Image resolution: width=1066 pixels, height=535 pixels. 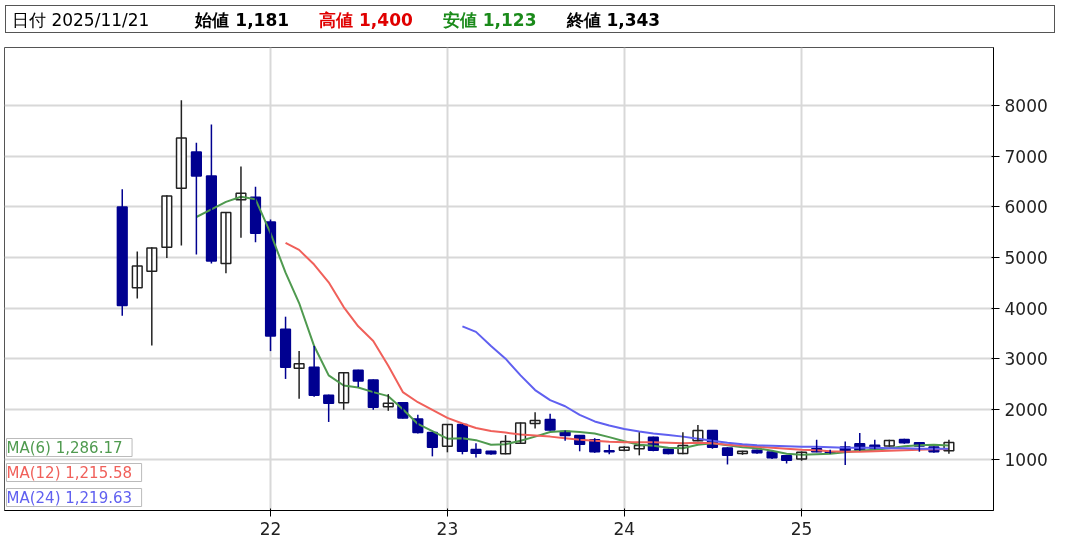 What do you see at coordinates (1026, 156) in the screenshot?
I see `y-tick-label: 7000` at bounding box center [1026, 156].